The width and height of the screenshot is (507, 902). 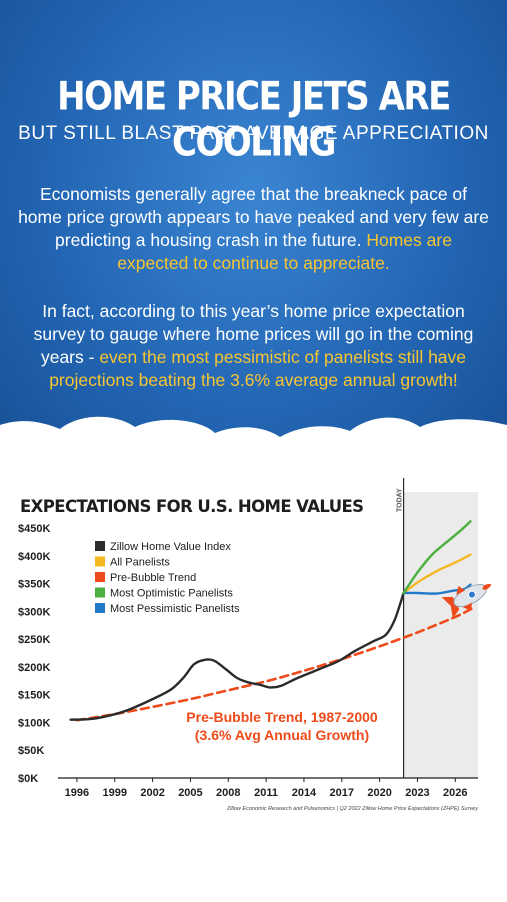 What do you see at coordinates (228, 793) in the screenshot?
I see `x-tick-label: 2008` at bounding box center [228, 793].